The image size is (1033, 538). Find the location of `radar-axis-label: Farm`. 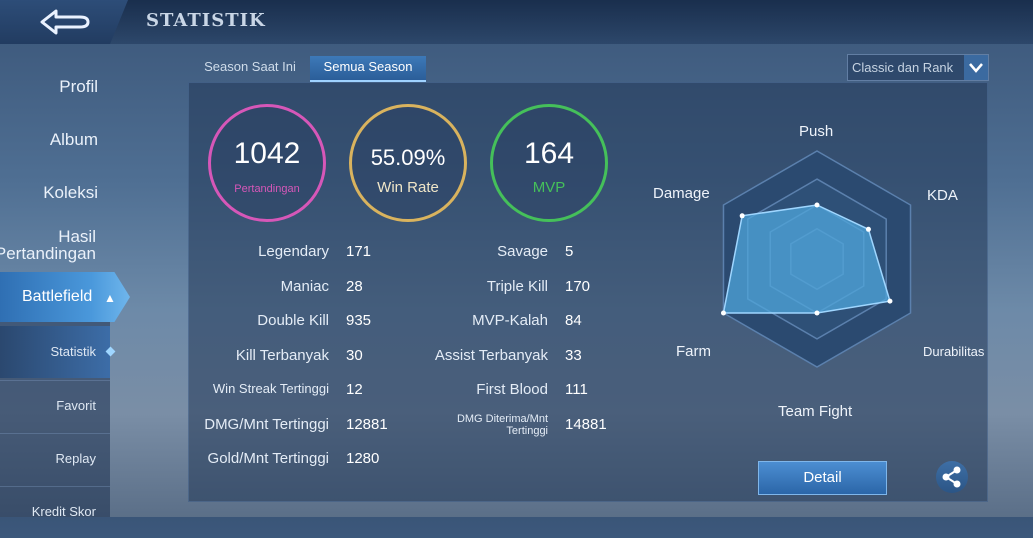

radar-axis-label: Farm is located at coordinates (693, 351).